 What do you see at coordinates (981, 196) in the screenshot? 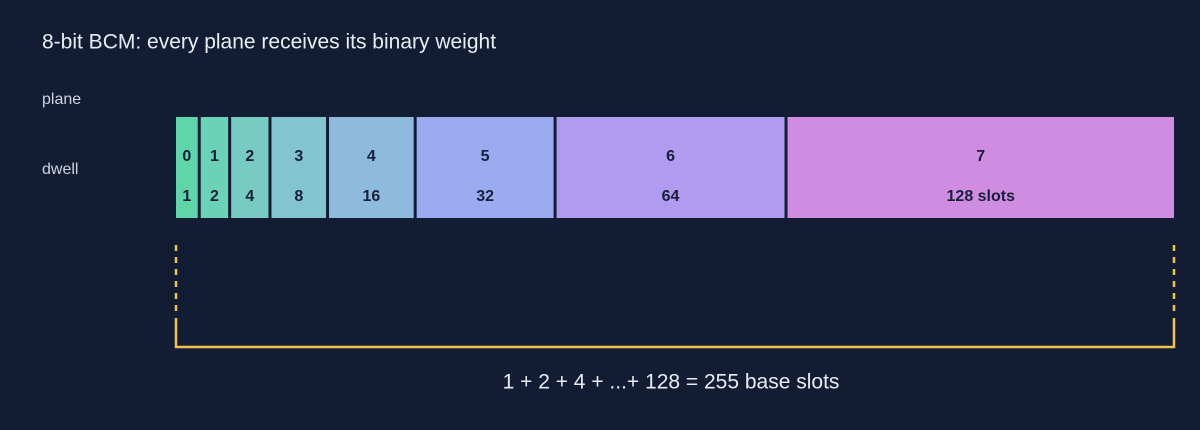
I see `dwell-label: 128 slots` at bounding box center [981, 196].